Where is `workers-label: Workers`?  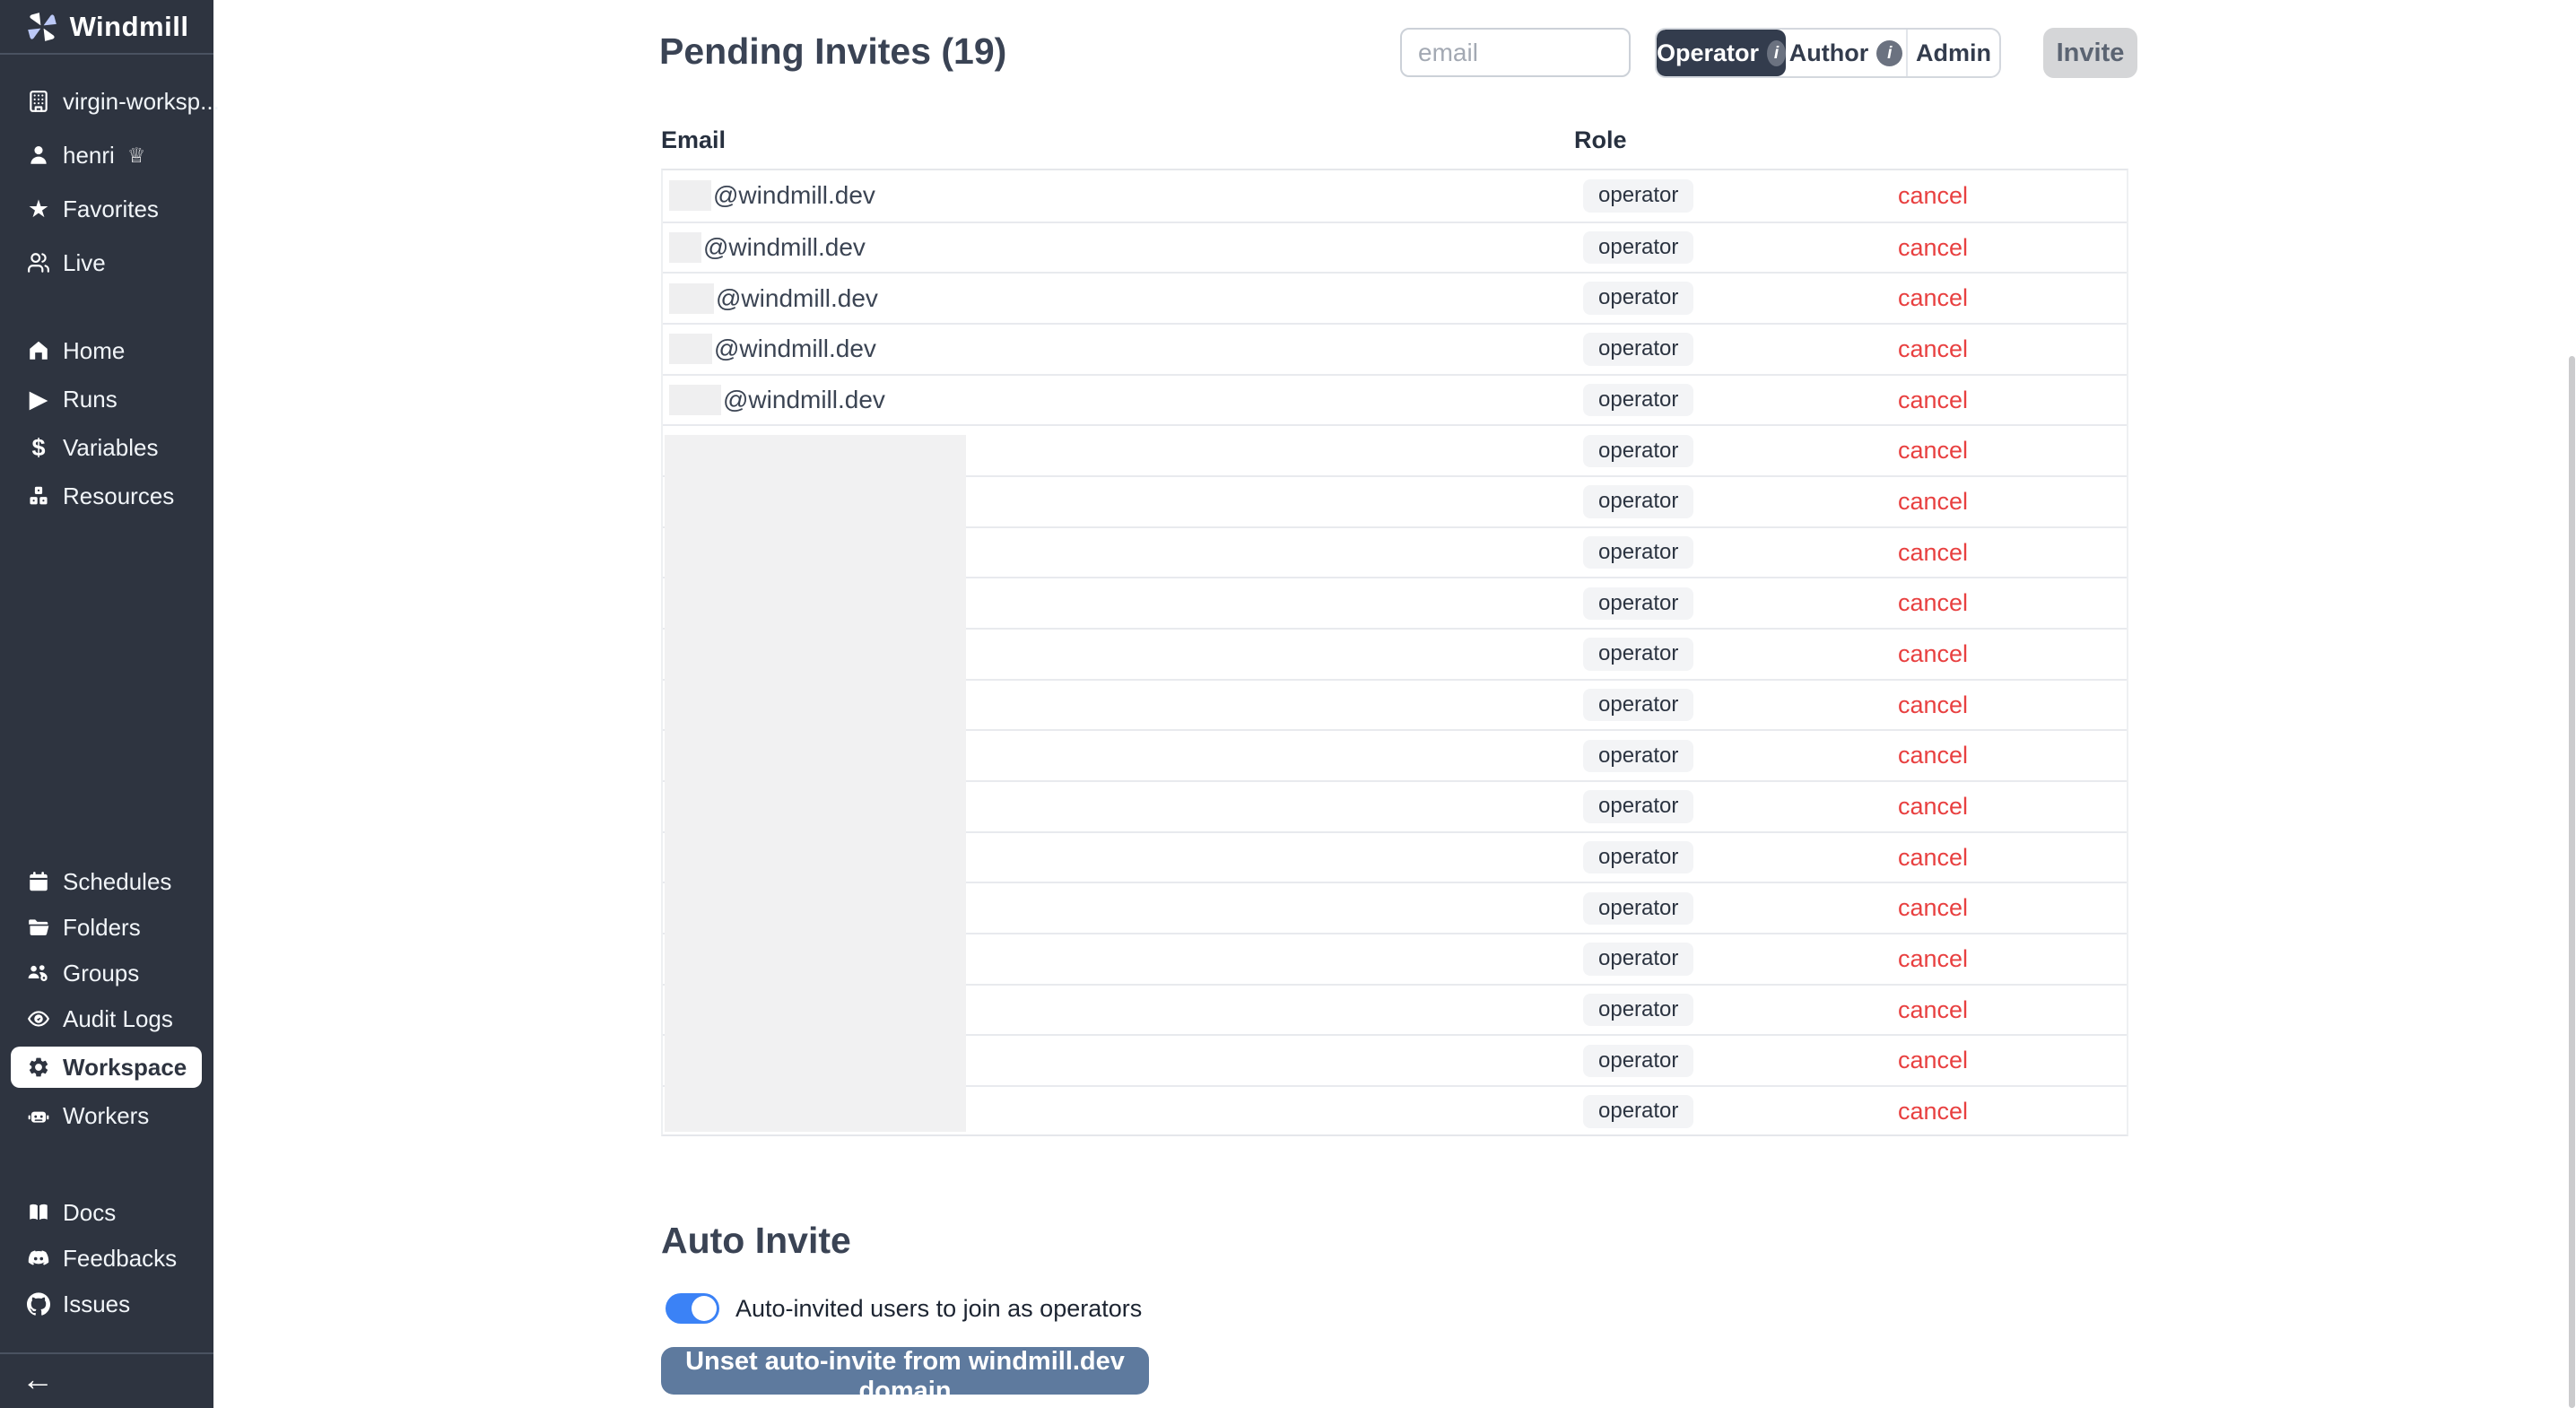 workers-label: Workers is located at coordinates (106, 1115).